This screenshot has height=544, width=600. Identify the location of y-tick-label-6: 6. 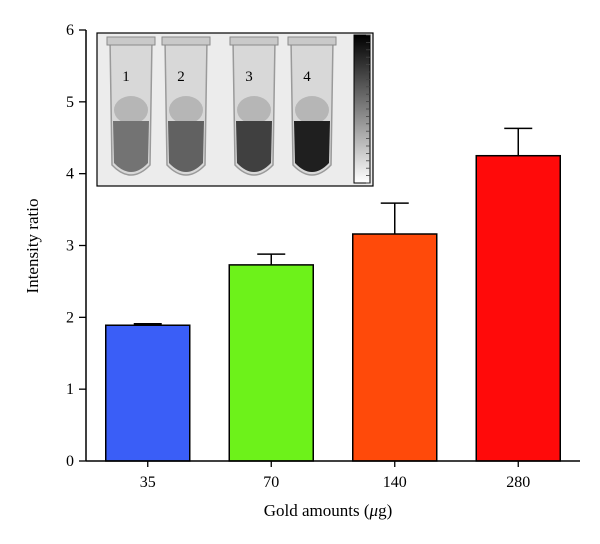
(70, 30).